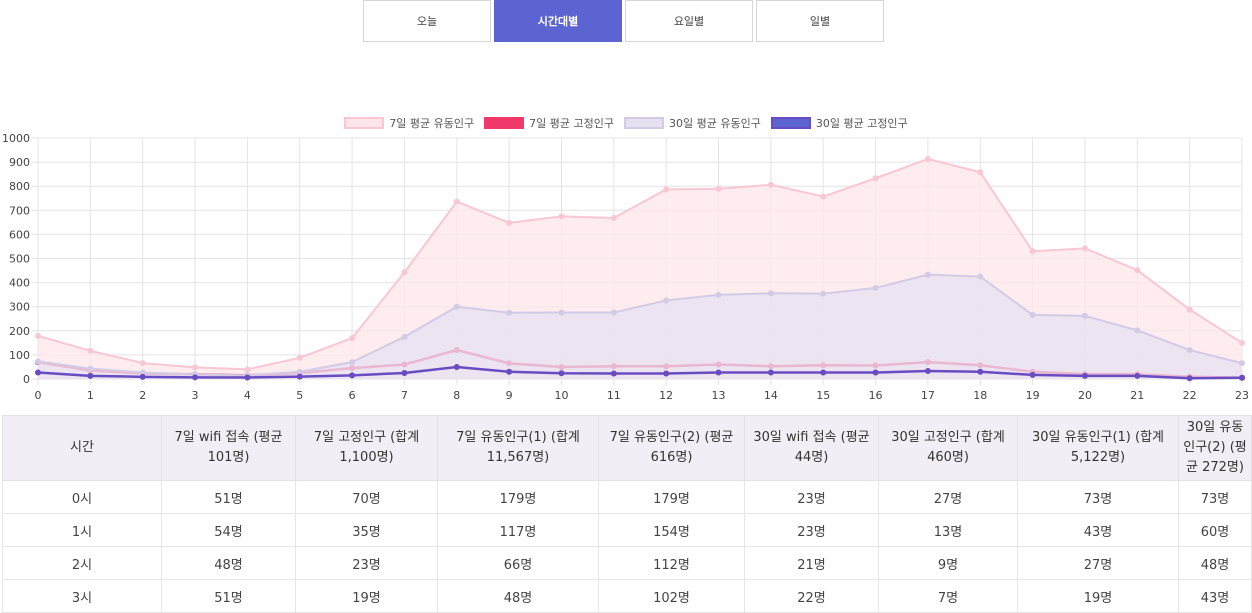 The image size is (1252, 613). I want to click on y-tick-label: 600, so click(19, 234).